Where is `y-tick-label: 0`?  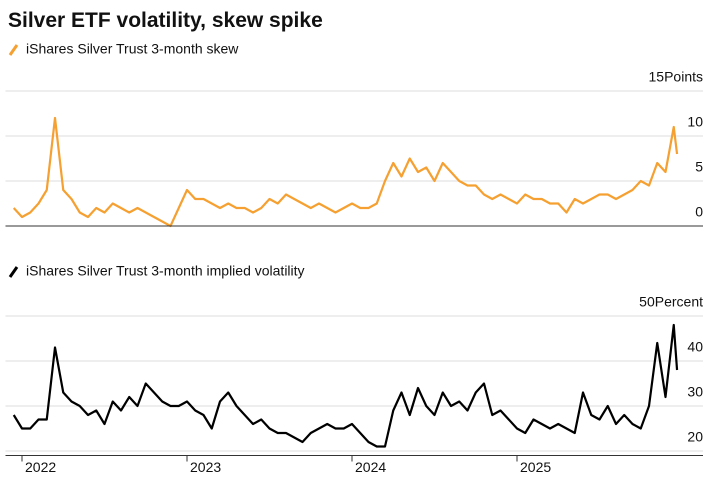 y-tick-label: 0 is located at coordinates (699, 212).